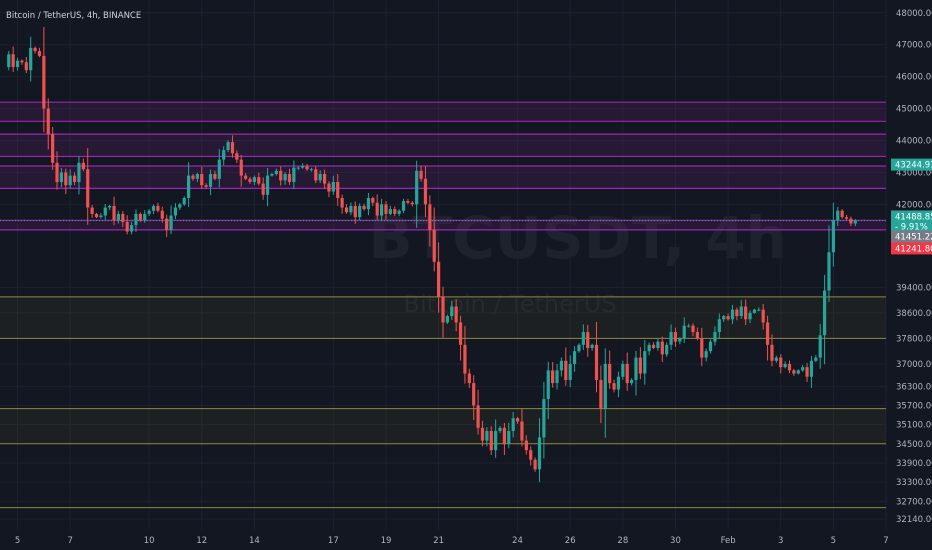 This screenshot has width=932, height=550. I want to click on price-tag-current-text: 41488.85, so click(913, 217).